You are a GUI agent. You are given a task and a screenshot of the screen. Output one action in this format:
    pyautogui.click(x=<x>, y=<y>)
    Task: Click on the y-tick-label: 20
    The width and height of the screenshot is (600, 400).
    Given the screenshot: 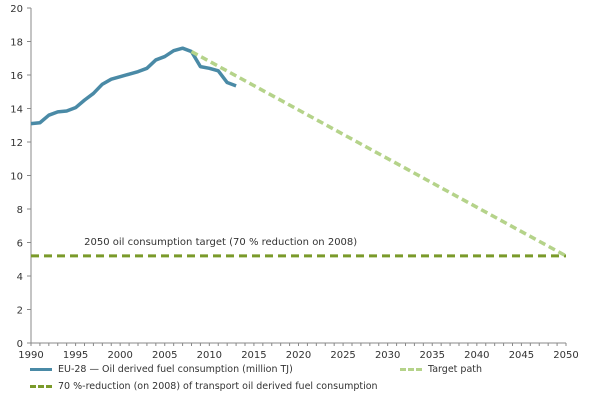 What is the action you would take?
    pyautogui.click(x=16, y=9)
    